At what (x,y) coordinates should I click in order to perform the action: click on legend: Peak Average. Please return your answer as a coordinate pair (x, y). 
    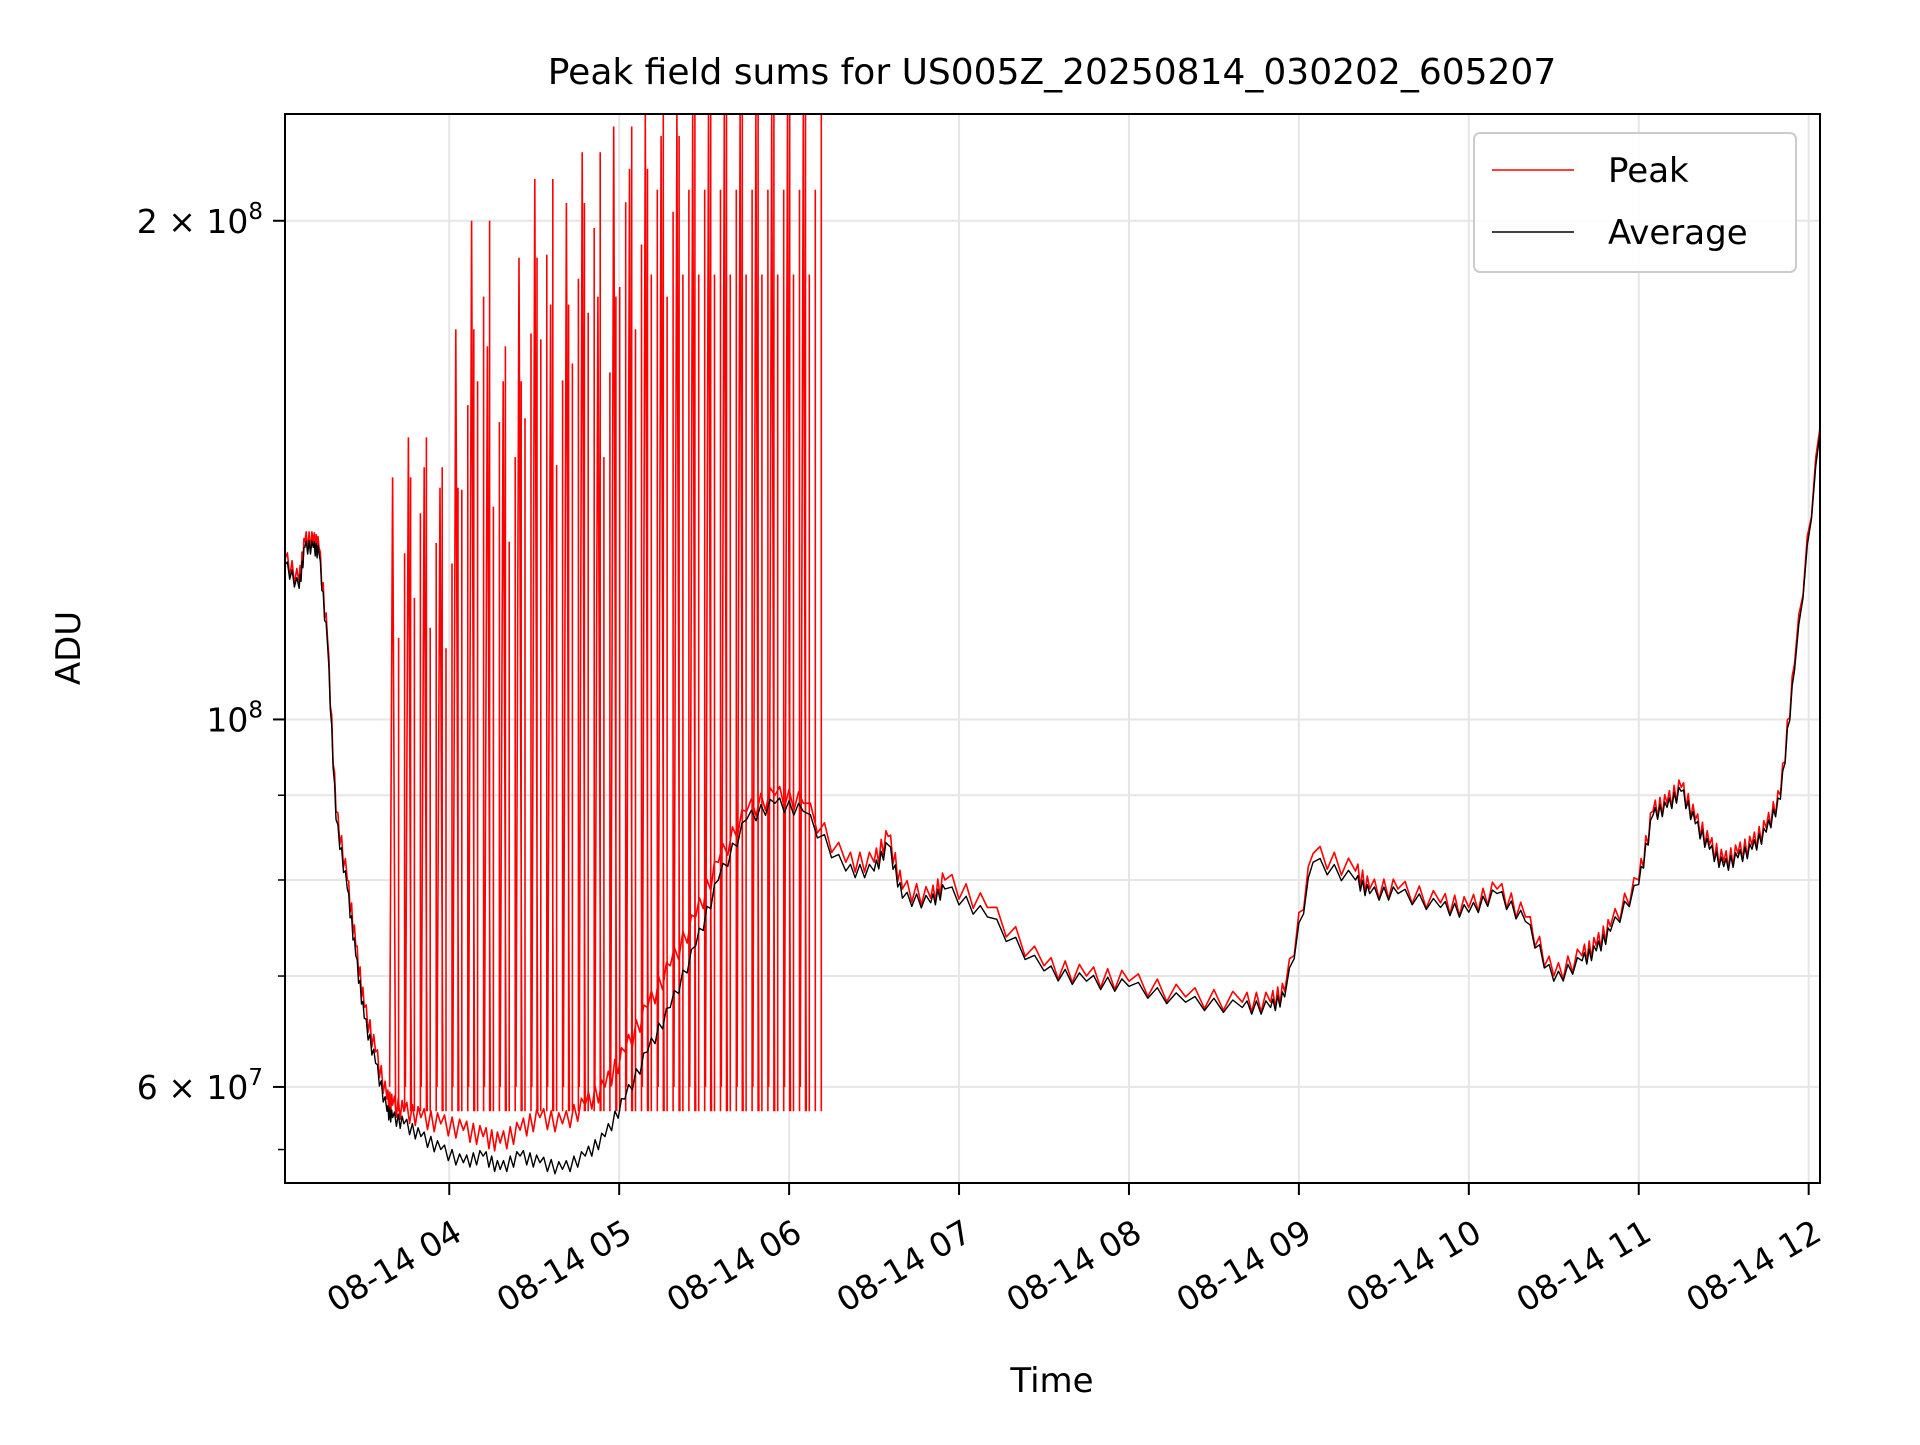
    Looking at the image, I should click on (1635, 202).